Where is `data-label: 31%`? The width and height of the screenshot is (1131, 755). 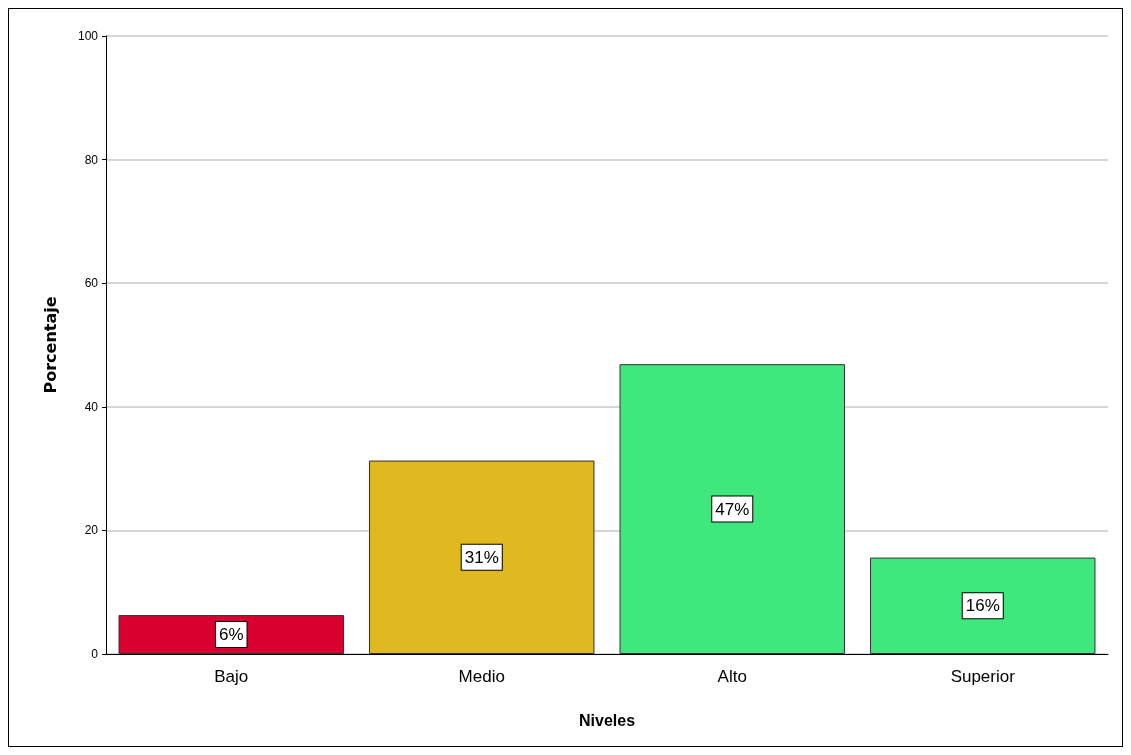 data-label: 31% is located at coordinates (481, 557).